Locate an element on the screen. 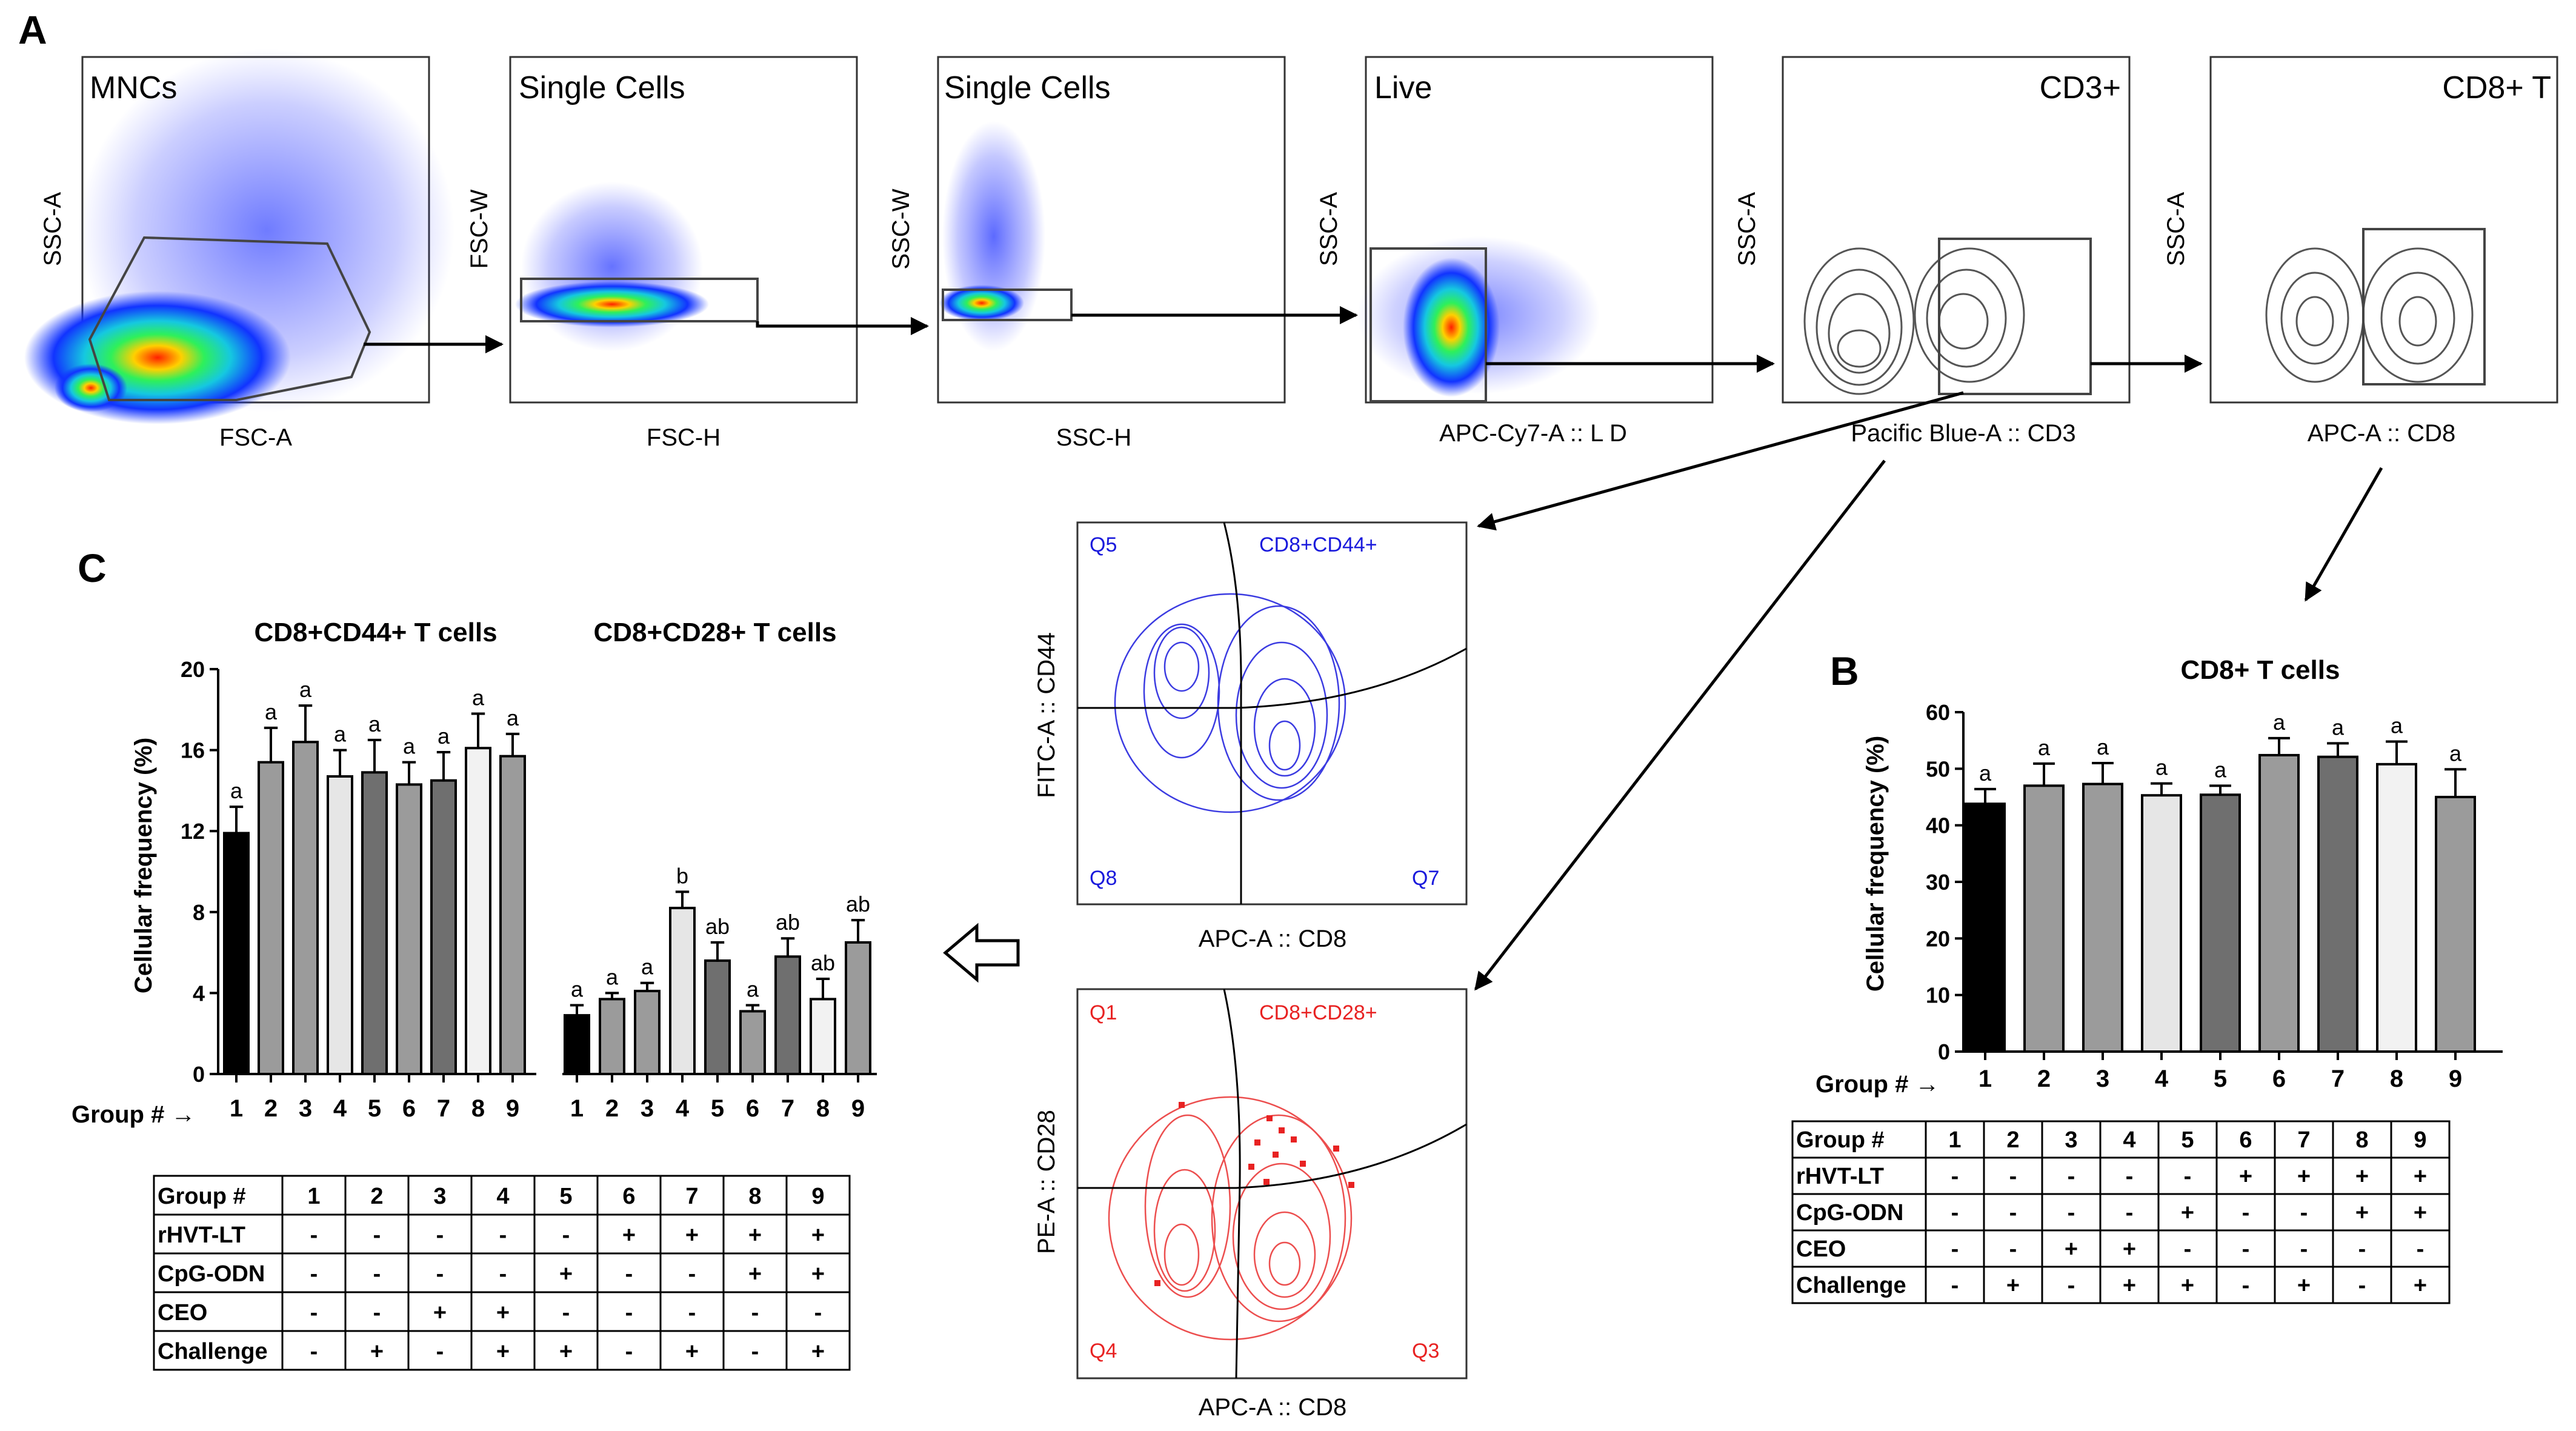  panel-letter-b: B is located at coordinates (1844, 671).